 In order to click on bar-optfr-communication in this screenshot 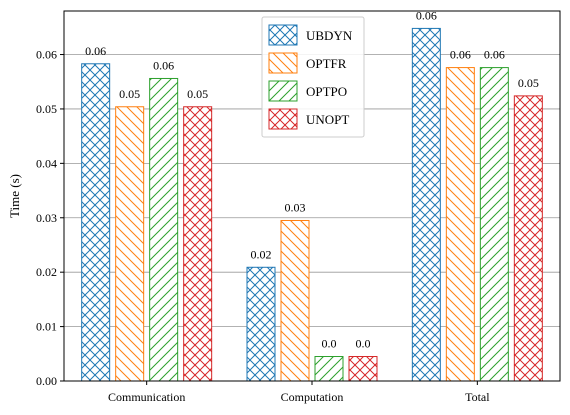, I will do `click(130, 244)`.